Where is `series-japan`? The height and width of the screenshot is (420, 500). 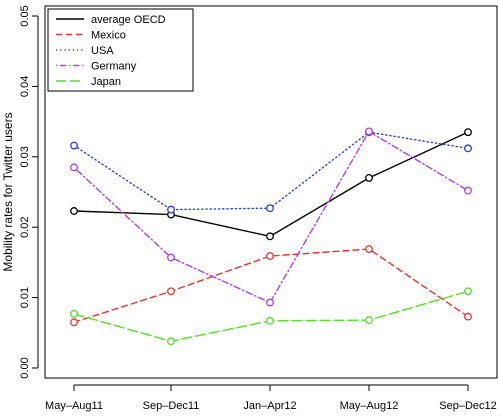
series-japan is located at coordinates (271, 316).